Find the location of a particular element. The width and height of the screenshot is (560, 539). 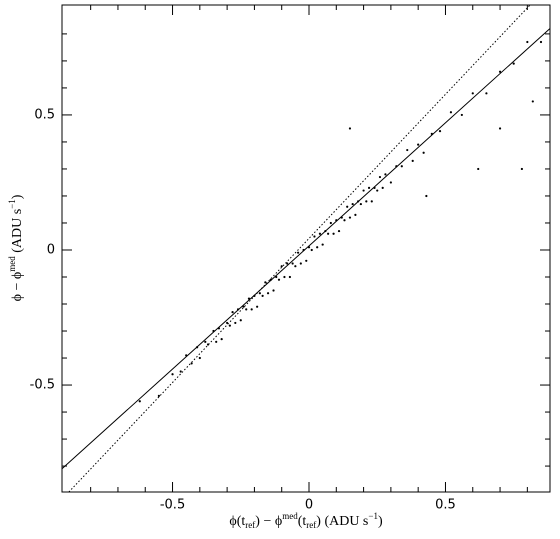

x-axis-label: ϕ(tref​) − ϕmed​(tref​) (ADU s−1​) is located at coordinates (306, 520).